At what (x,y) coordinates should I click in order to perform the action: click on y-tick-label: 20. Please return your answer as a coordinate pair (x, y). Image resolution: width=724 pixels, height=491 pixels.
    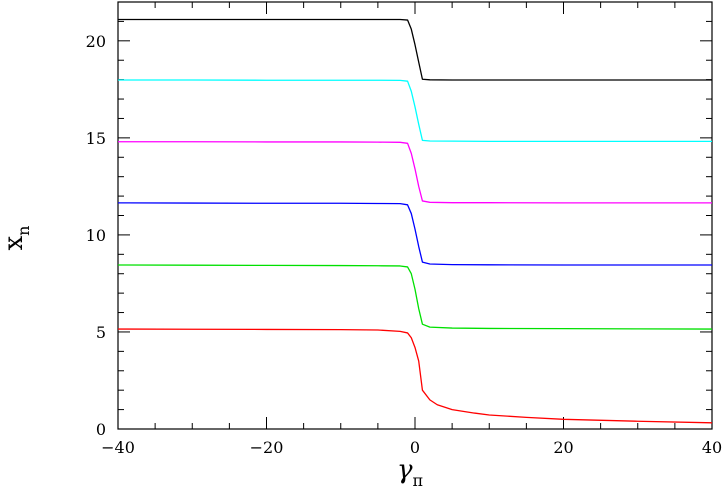
    Looking at the image, I should click on (96, 41).